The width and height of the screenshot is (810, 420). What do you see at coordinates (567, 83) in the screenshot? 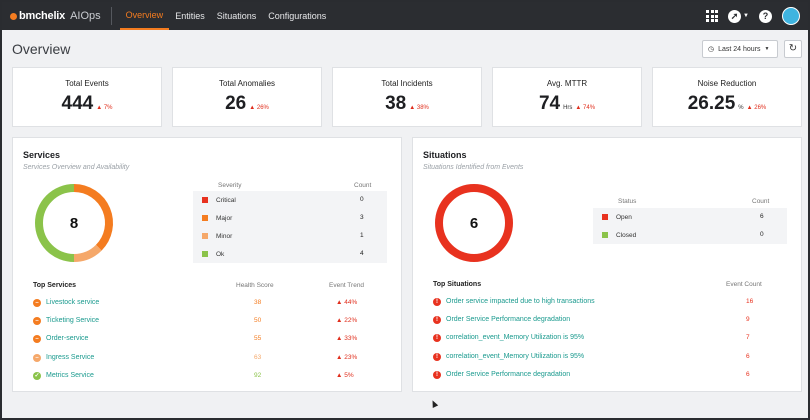
I see `kpi-label: Avg. MTTR` at bounding box center [567, 83].